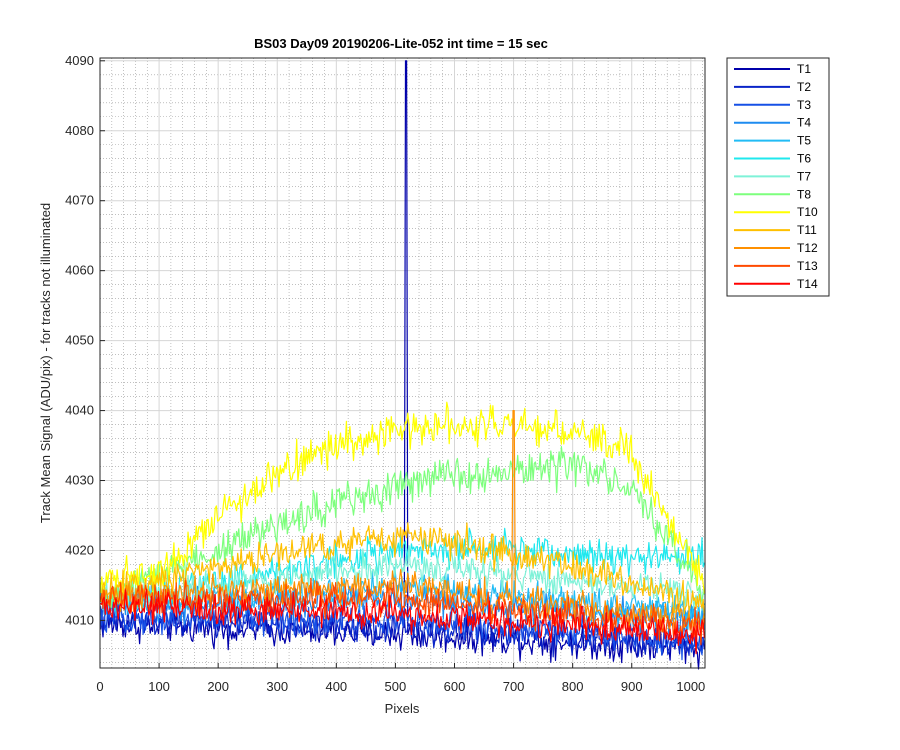 The width and height of the screenshot is (900, 750). What do you see at coordinates (79, 270) in the screenshot?
I see `y-tick-label: 4060` at bounding box center [79, 270].